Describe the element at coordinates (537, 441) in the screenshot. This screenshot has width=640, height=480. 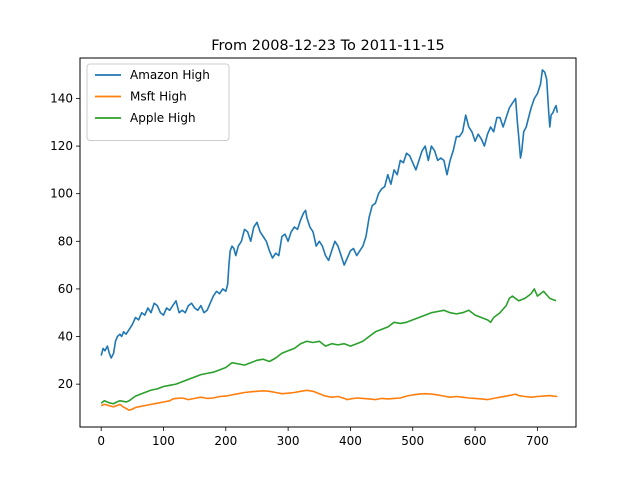
I see `x-tick-label: 700` at that location.